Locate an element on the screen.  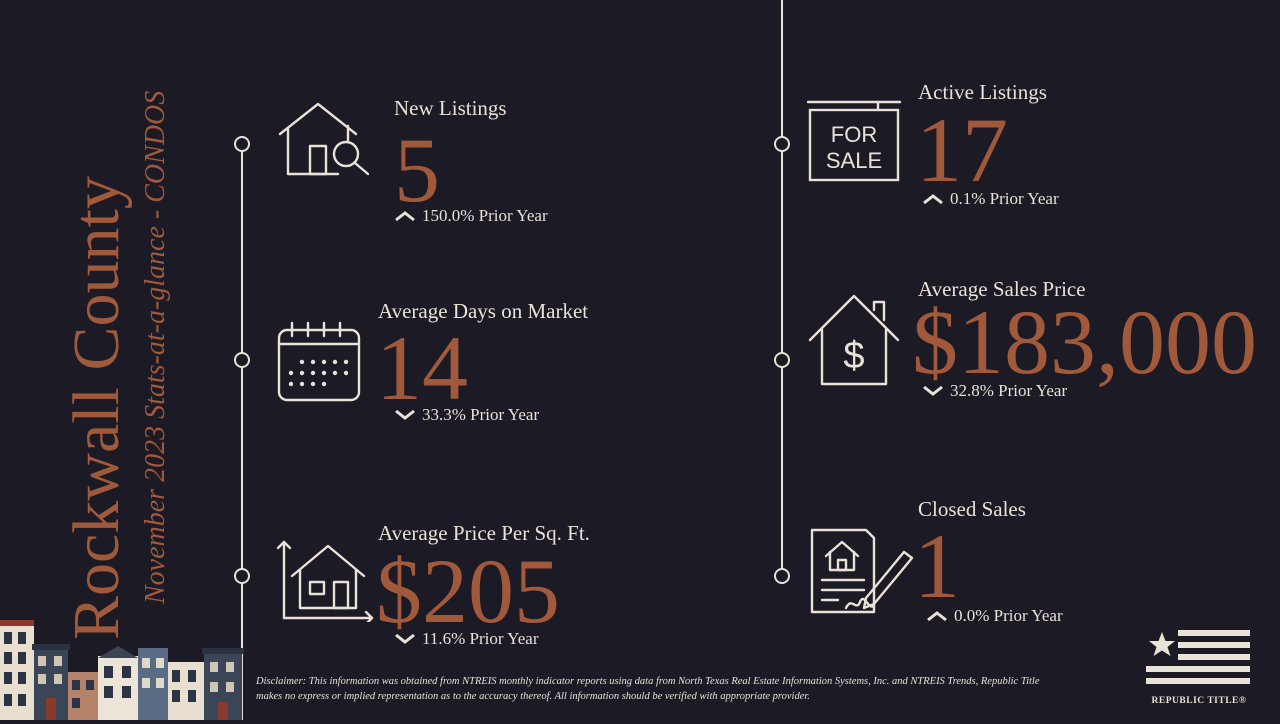
report-subtitle: November 2023 Stats-at-a-glance - CONDOS is located at coordinates (155, 347).